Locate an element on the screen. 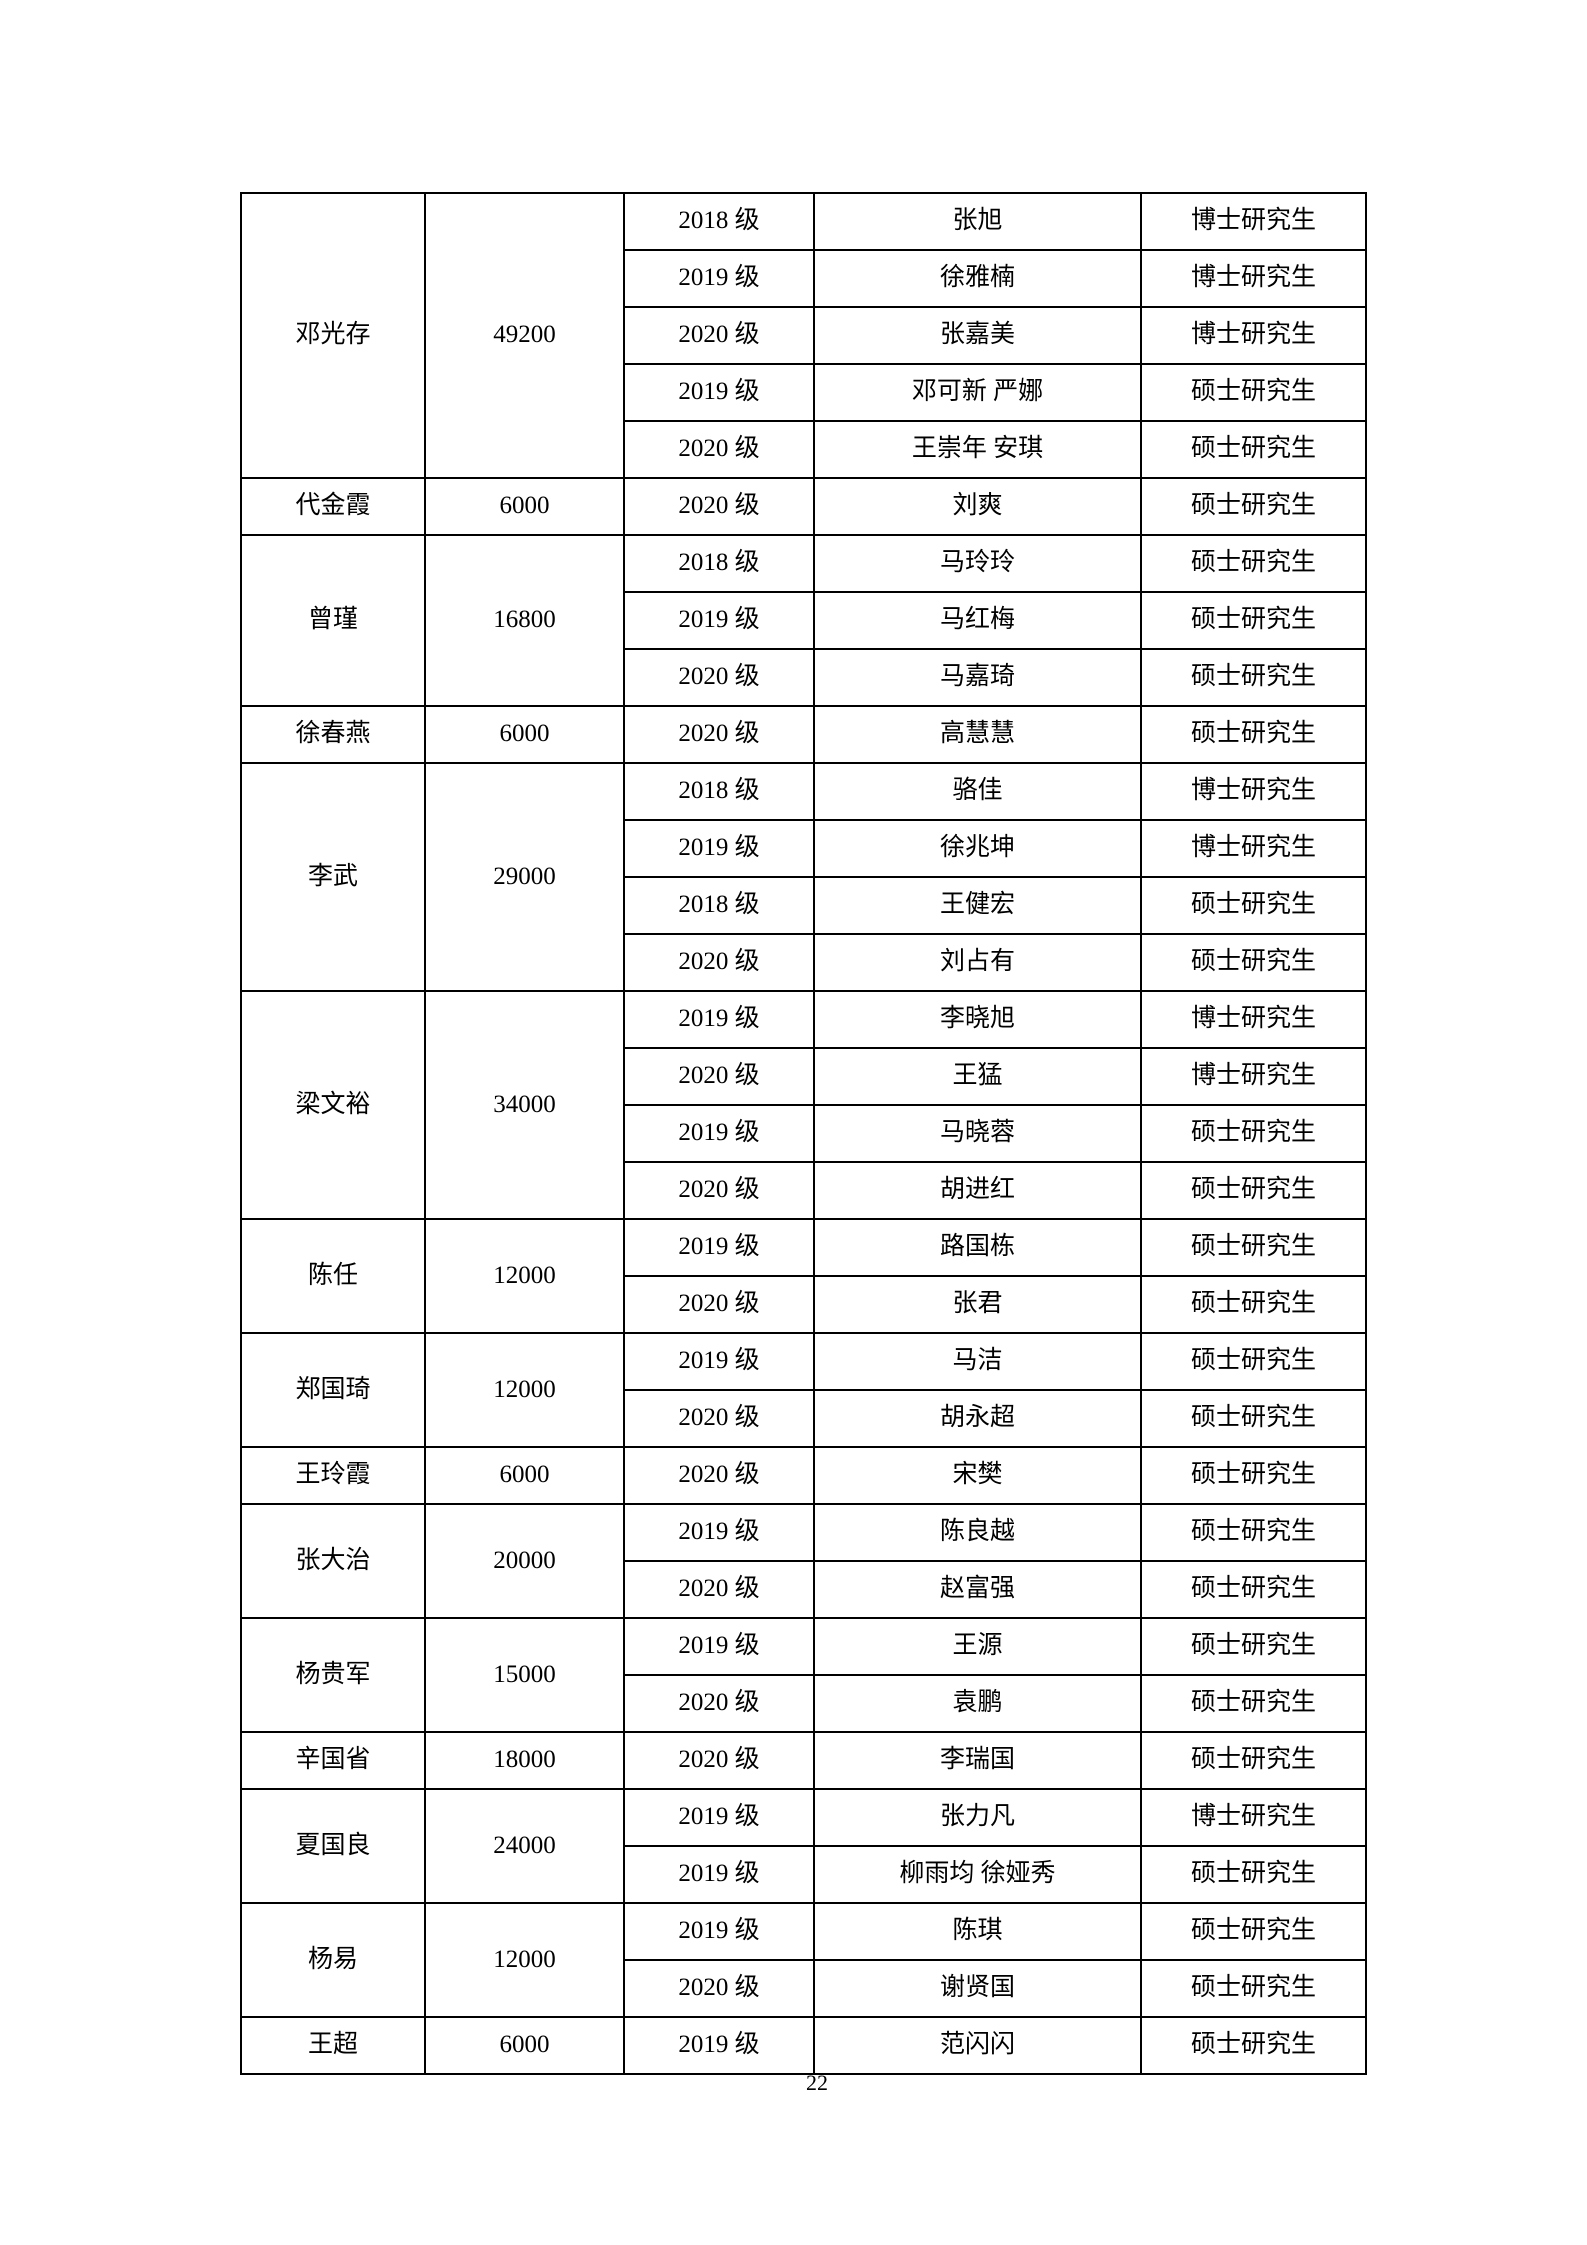  table-row: 辛国省 18000 2020 级李瑞国 硕士研究生 is located at coordinates (803, 1760).